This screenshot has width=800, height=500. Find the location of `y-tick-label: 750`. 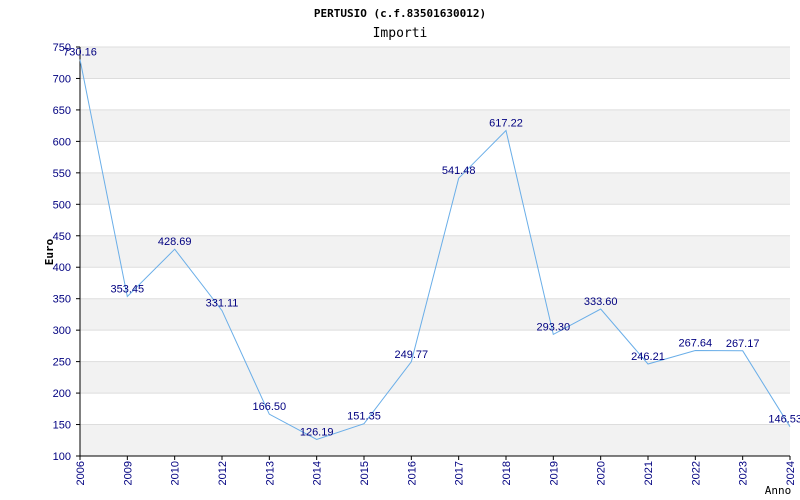

y-tick-label: 750 is located at coordinates (62, 48).